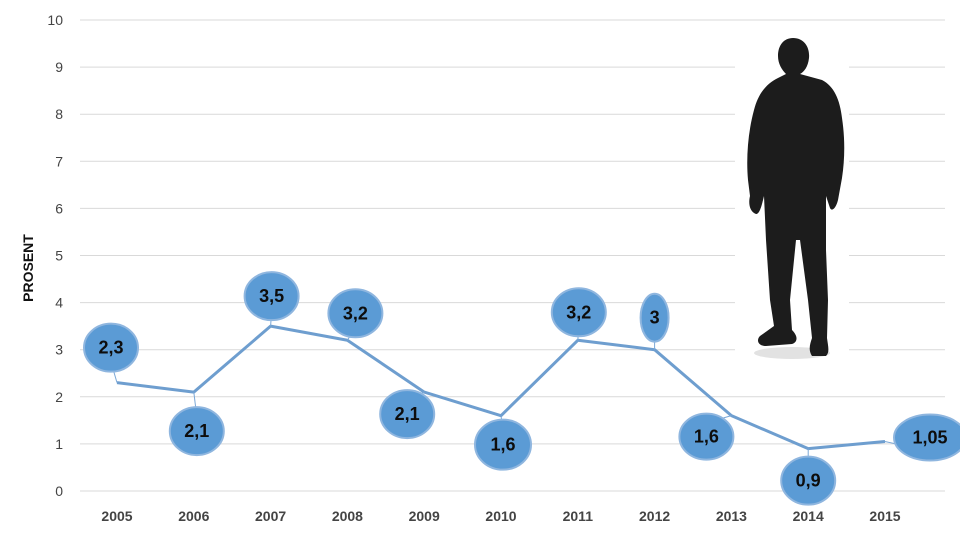 The width and height of the screenshot is (960, 548). Describe the element at coordinates (59, 256) in the screenshot. I see `y-tick-label: 5` at that location.